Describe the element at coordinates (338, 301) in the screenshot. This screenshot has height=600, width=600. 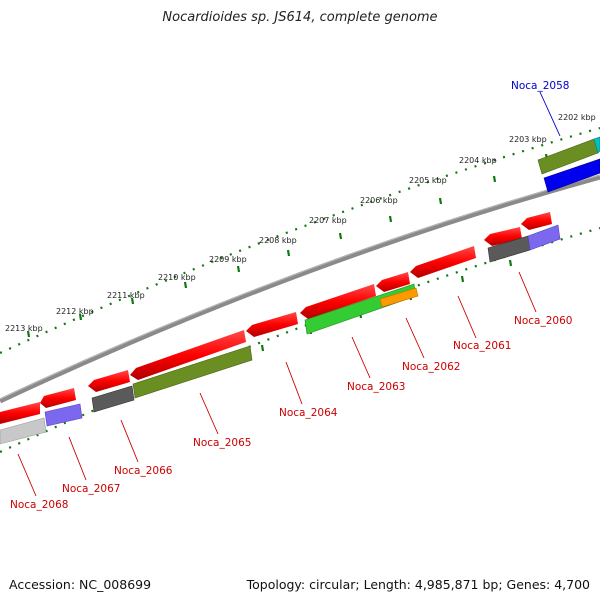
I see `gene-arrow-noca-2063` at that location.